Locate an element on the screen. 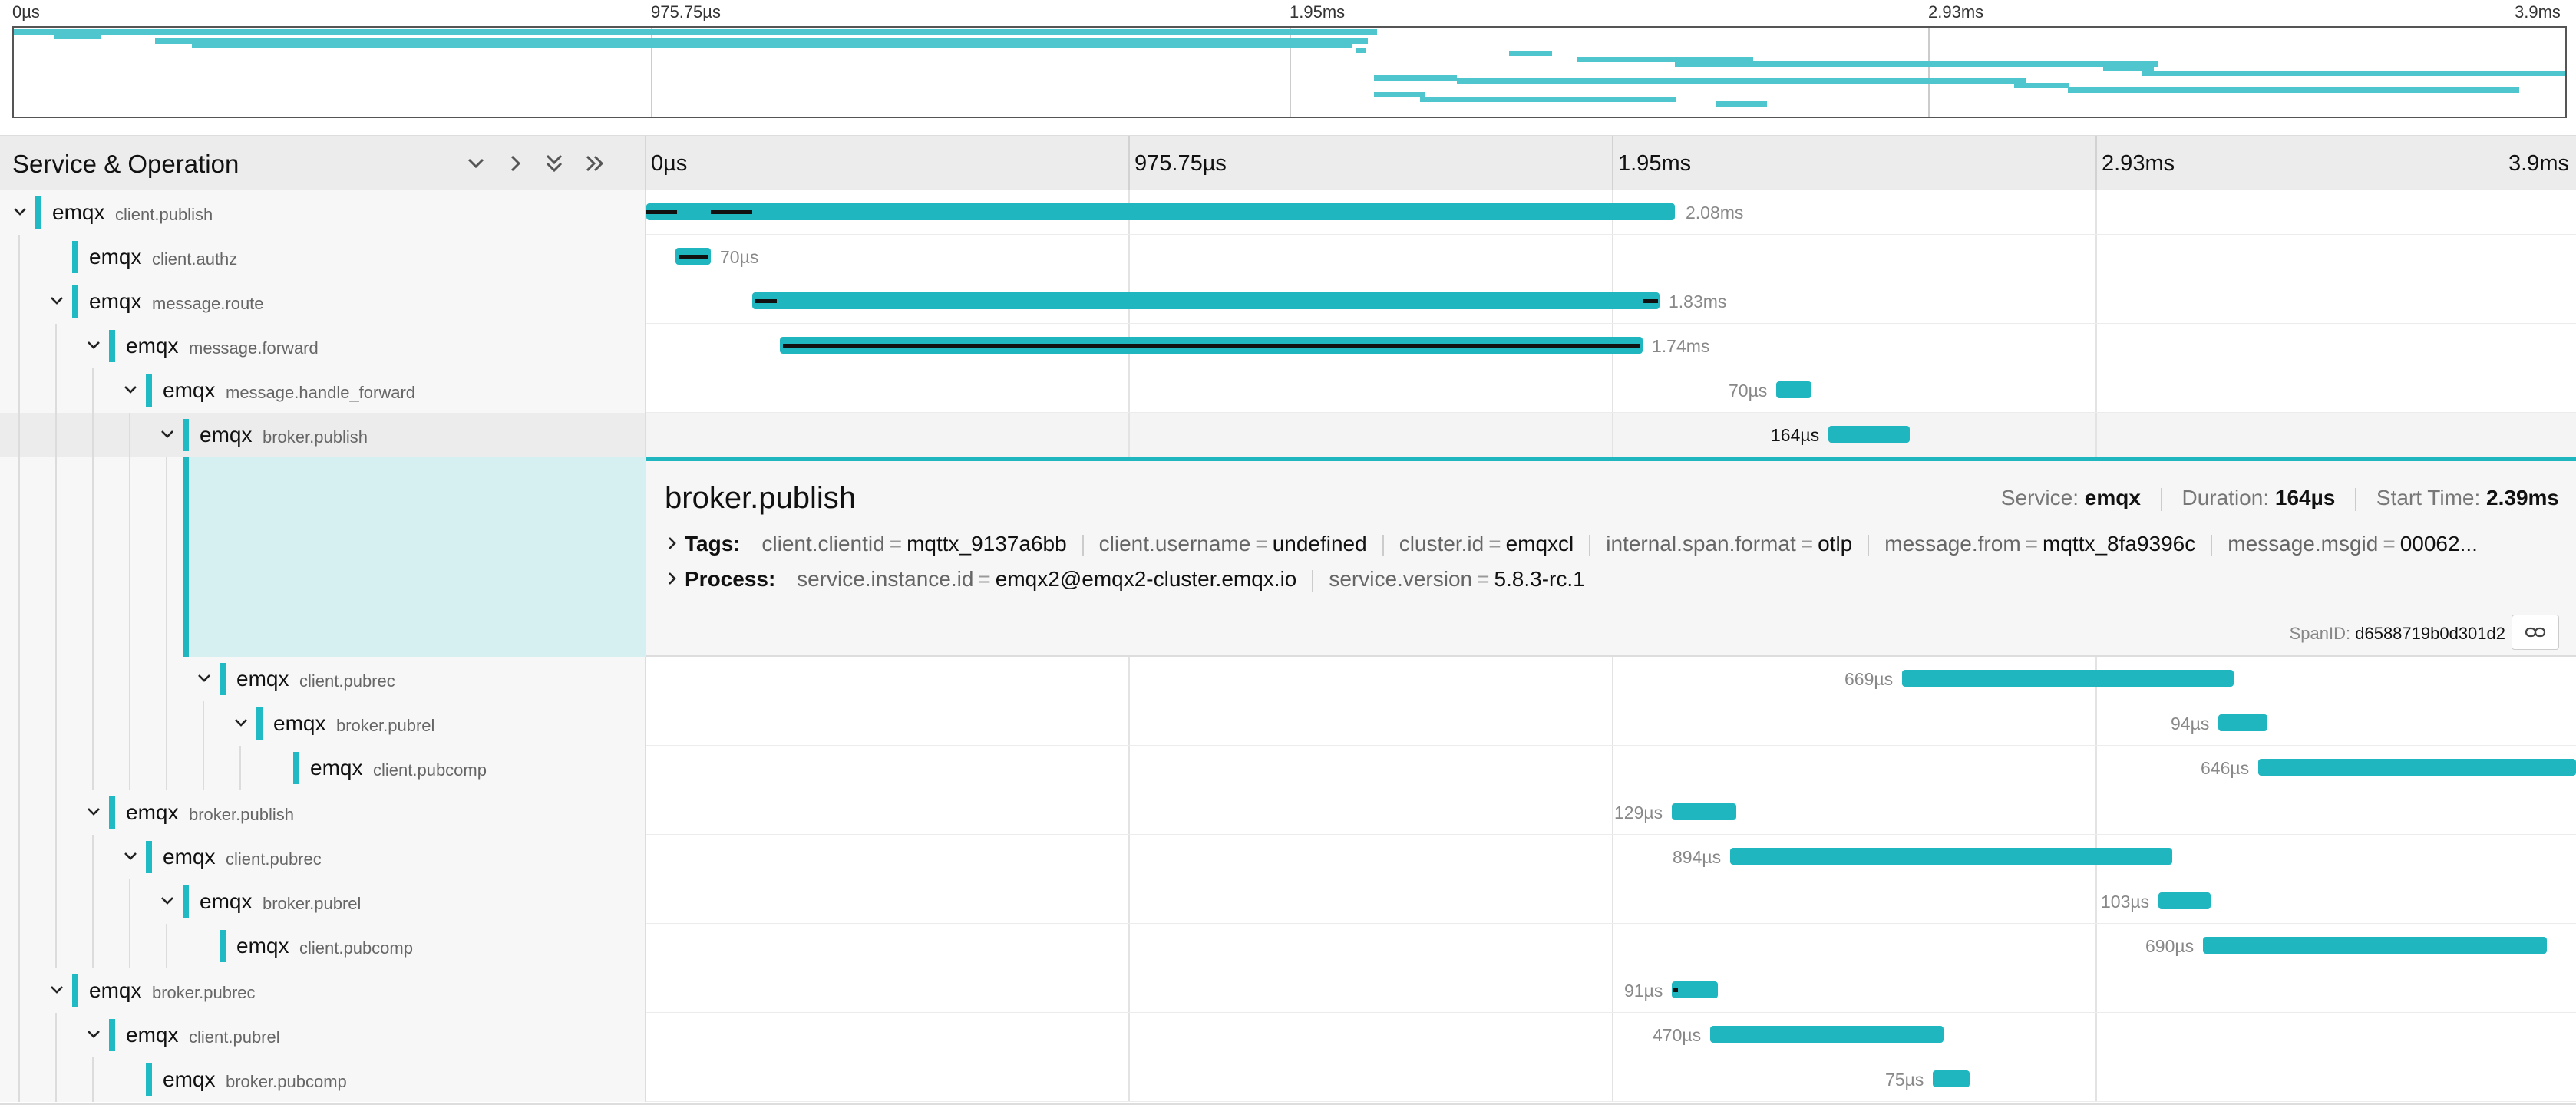 This screenshot has height=1108, width=2576. copy-link-button is located at coordinates (2535, 633).